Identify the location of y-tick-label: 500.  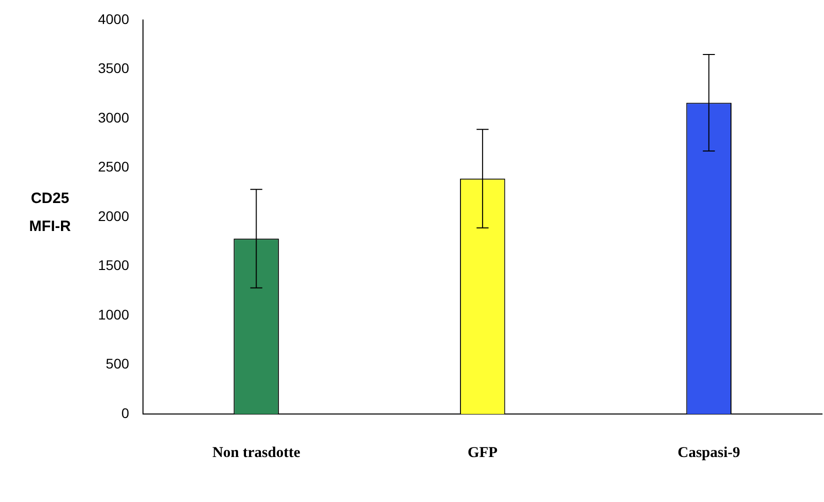
(118, 364).